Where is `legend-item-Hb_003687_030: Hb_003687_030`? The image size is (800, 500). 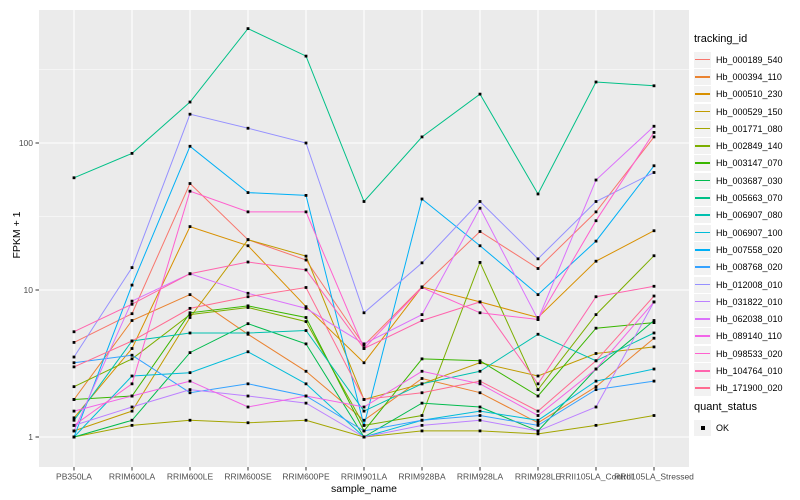
legend-item-Hb_003687_030: Hb_003687_030 is located at coordinates (738, 180).